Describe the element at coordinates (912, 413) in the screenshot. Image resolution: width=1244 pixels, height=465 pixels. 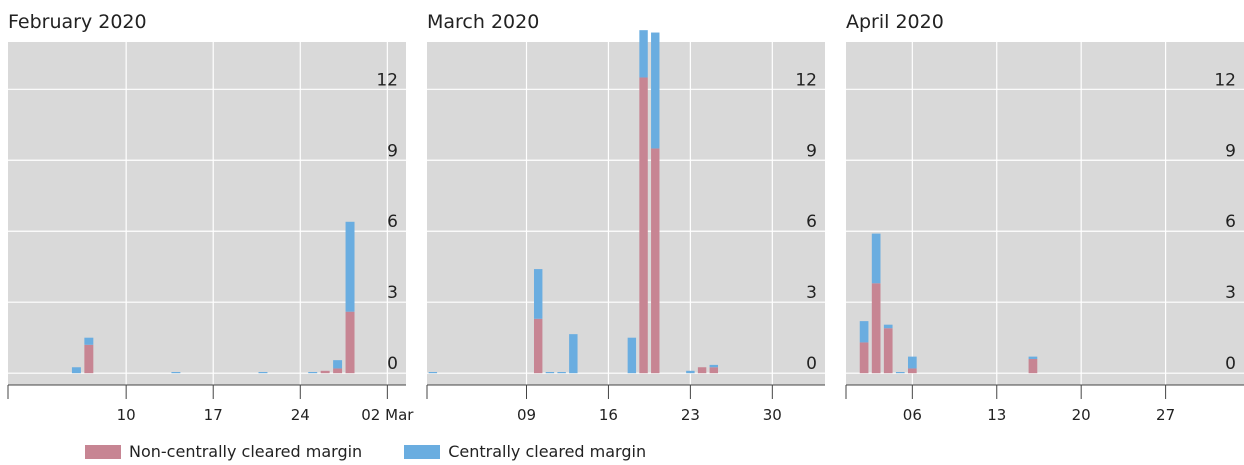
I see `x-tick-label: 06` at that location.